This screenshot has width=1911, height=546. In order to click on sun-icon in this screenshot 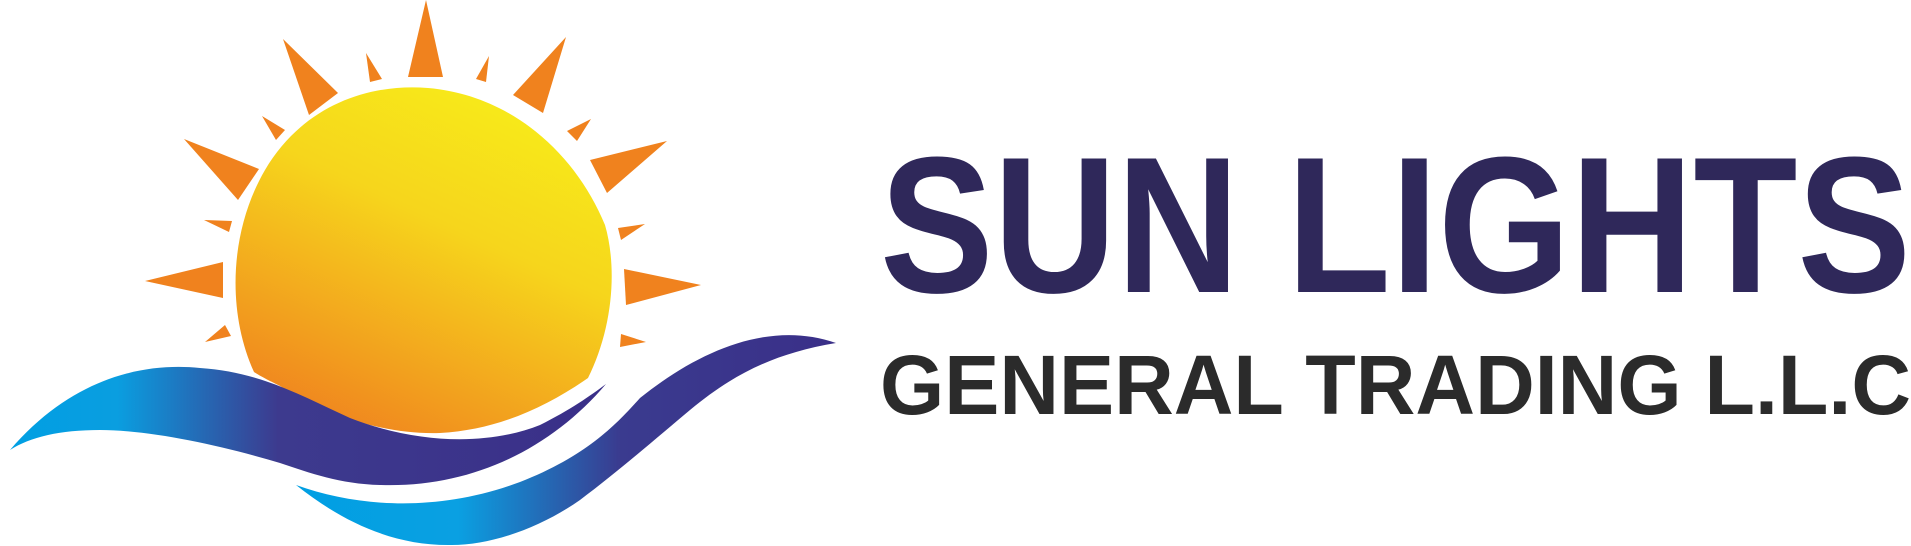, I will do `click(423, 260)`.